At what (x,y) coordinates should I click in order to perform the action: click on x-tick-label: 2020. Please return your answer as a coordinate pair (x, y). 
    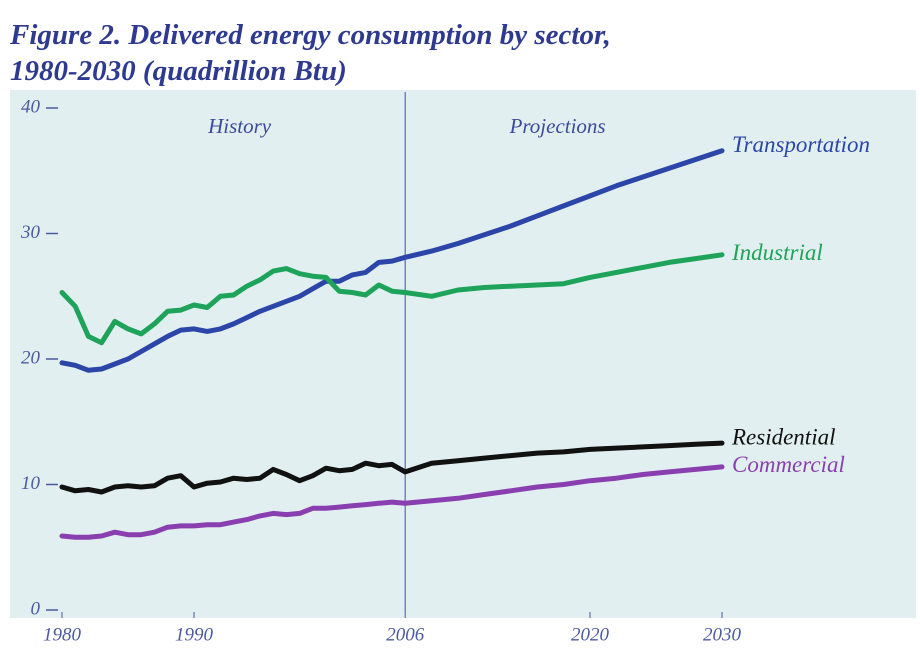
    Looking at the image, I should click on (590, 634).